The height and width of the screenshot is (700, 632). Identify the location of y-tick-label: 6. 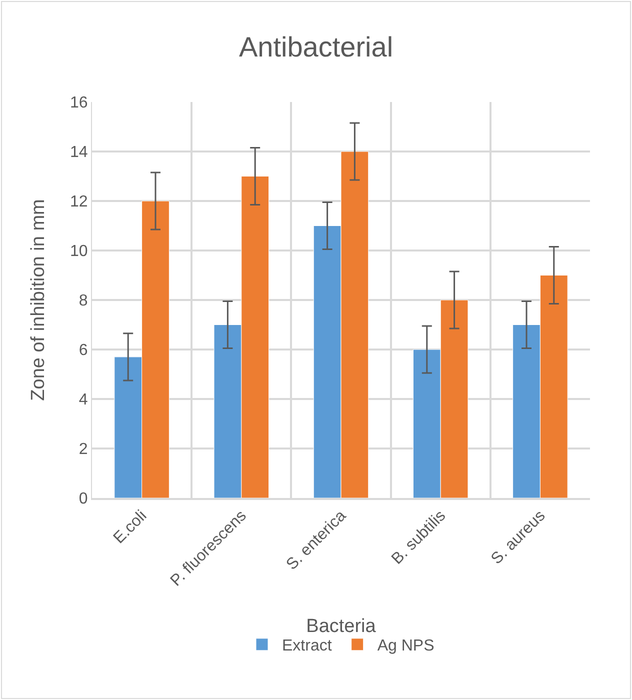
(83, 351).